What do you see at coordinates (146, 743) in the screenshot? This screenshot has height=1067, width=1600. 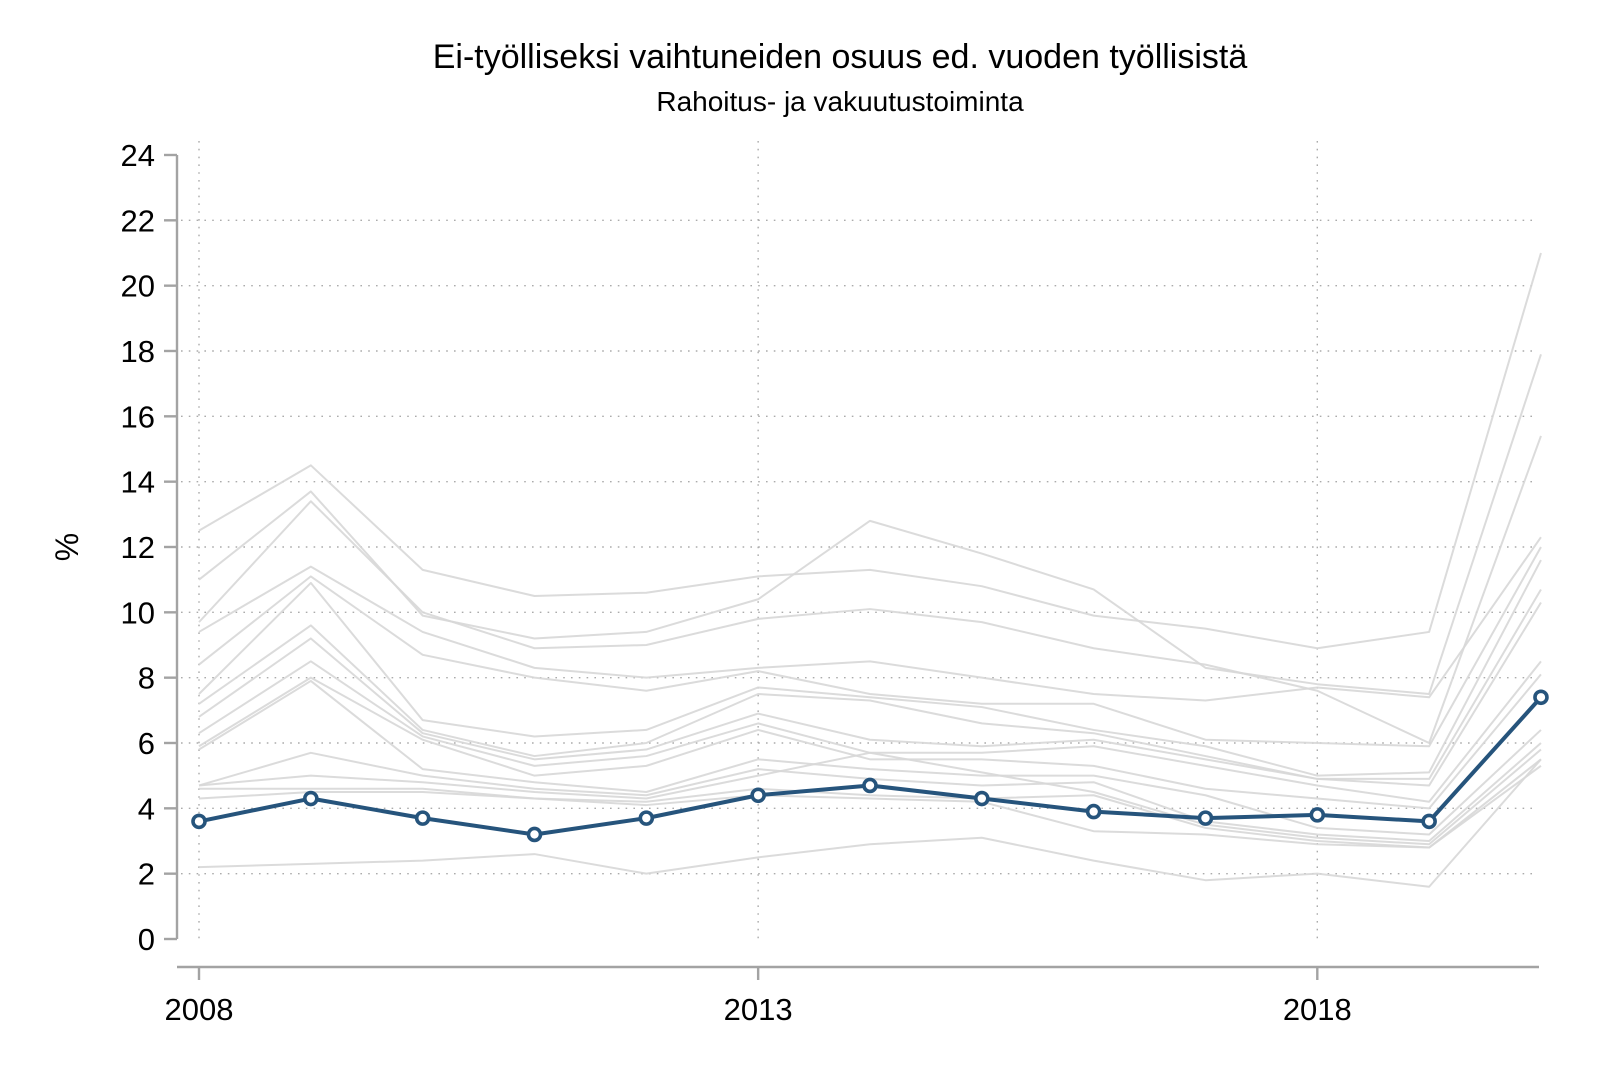 I see `y-tick-label: 6` at bounding box center [146, 743].